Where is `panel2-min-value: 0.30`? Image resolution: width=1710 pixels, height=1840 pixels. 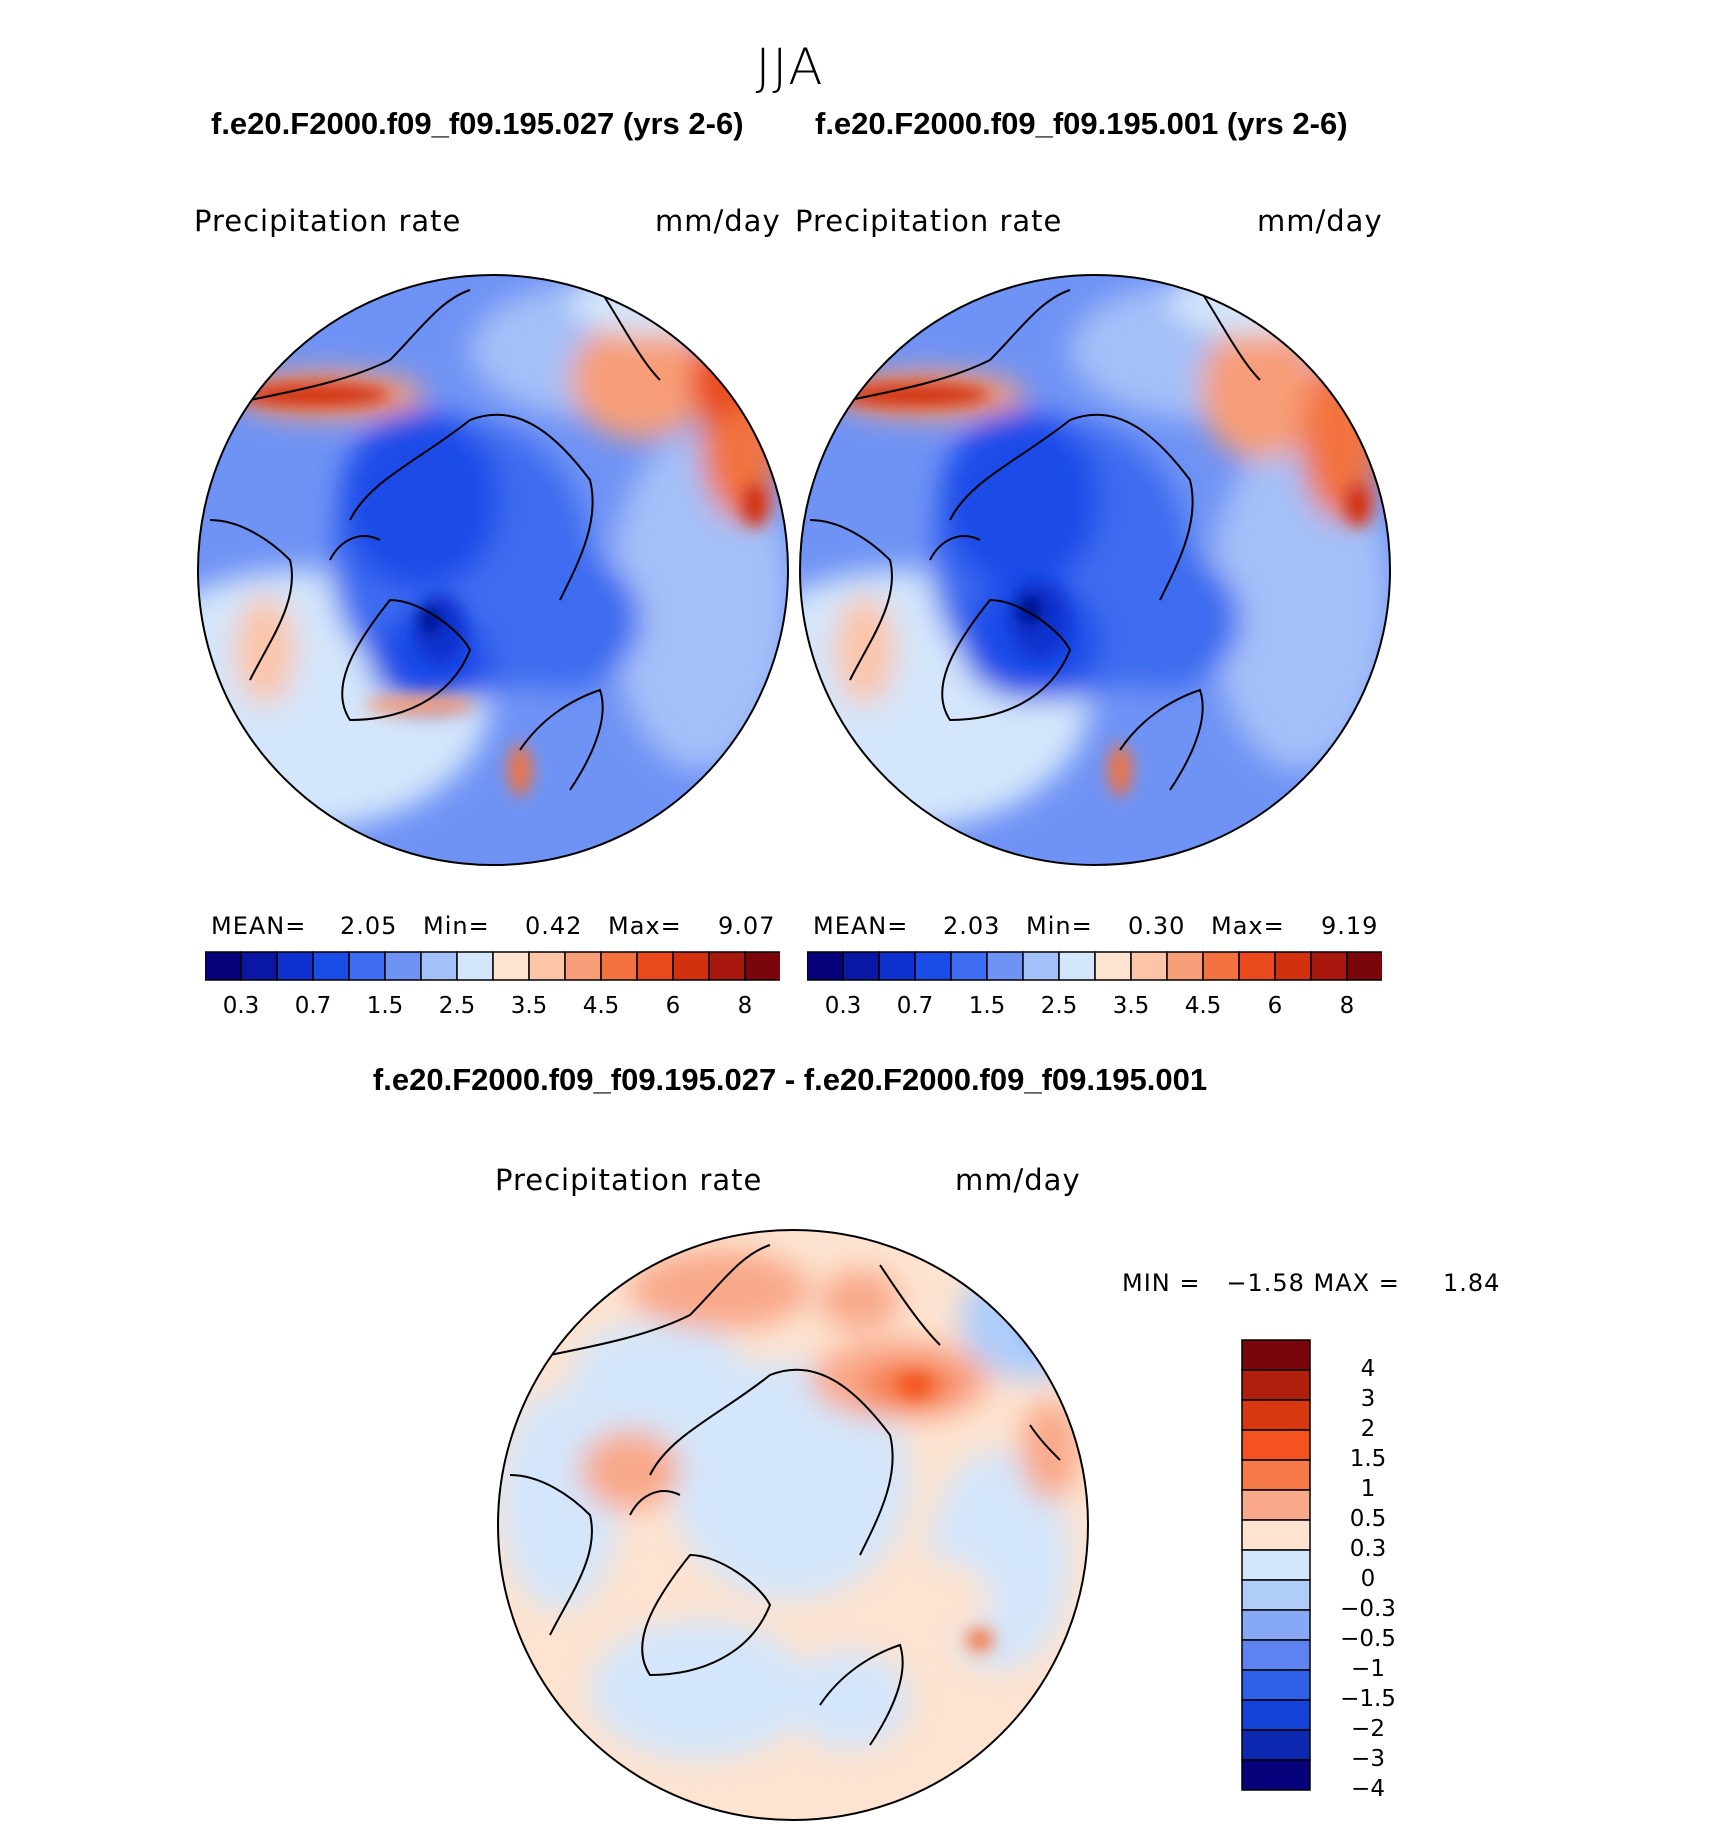
panel2-min-value: 0.30 is located at coordinates (1157, 926).